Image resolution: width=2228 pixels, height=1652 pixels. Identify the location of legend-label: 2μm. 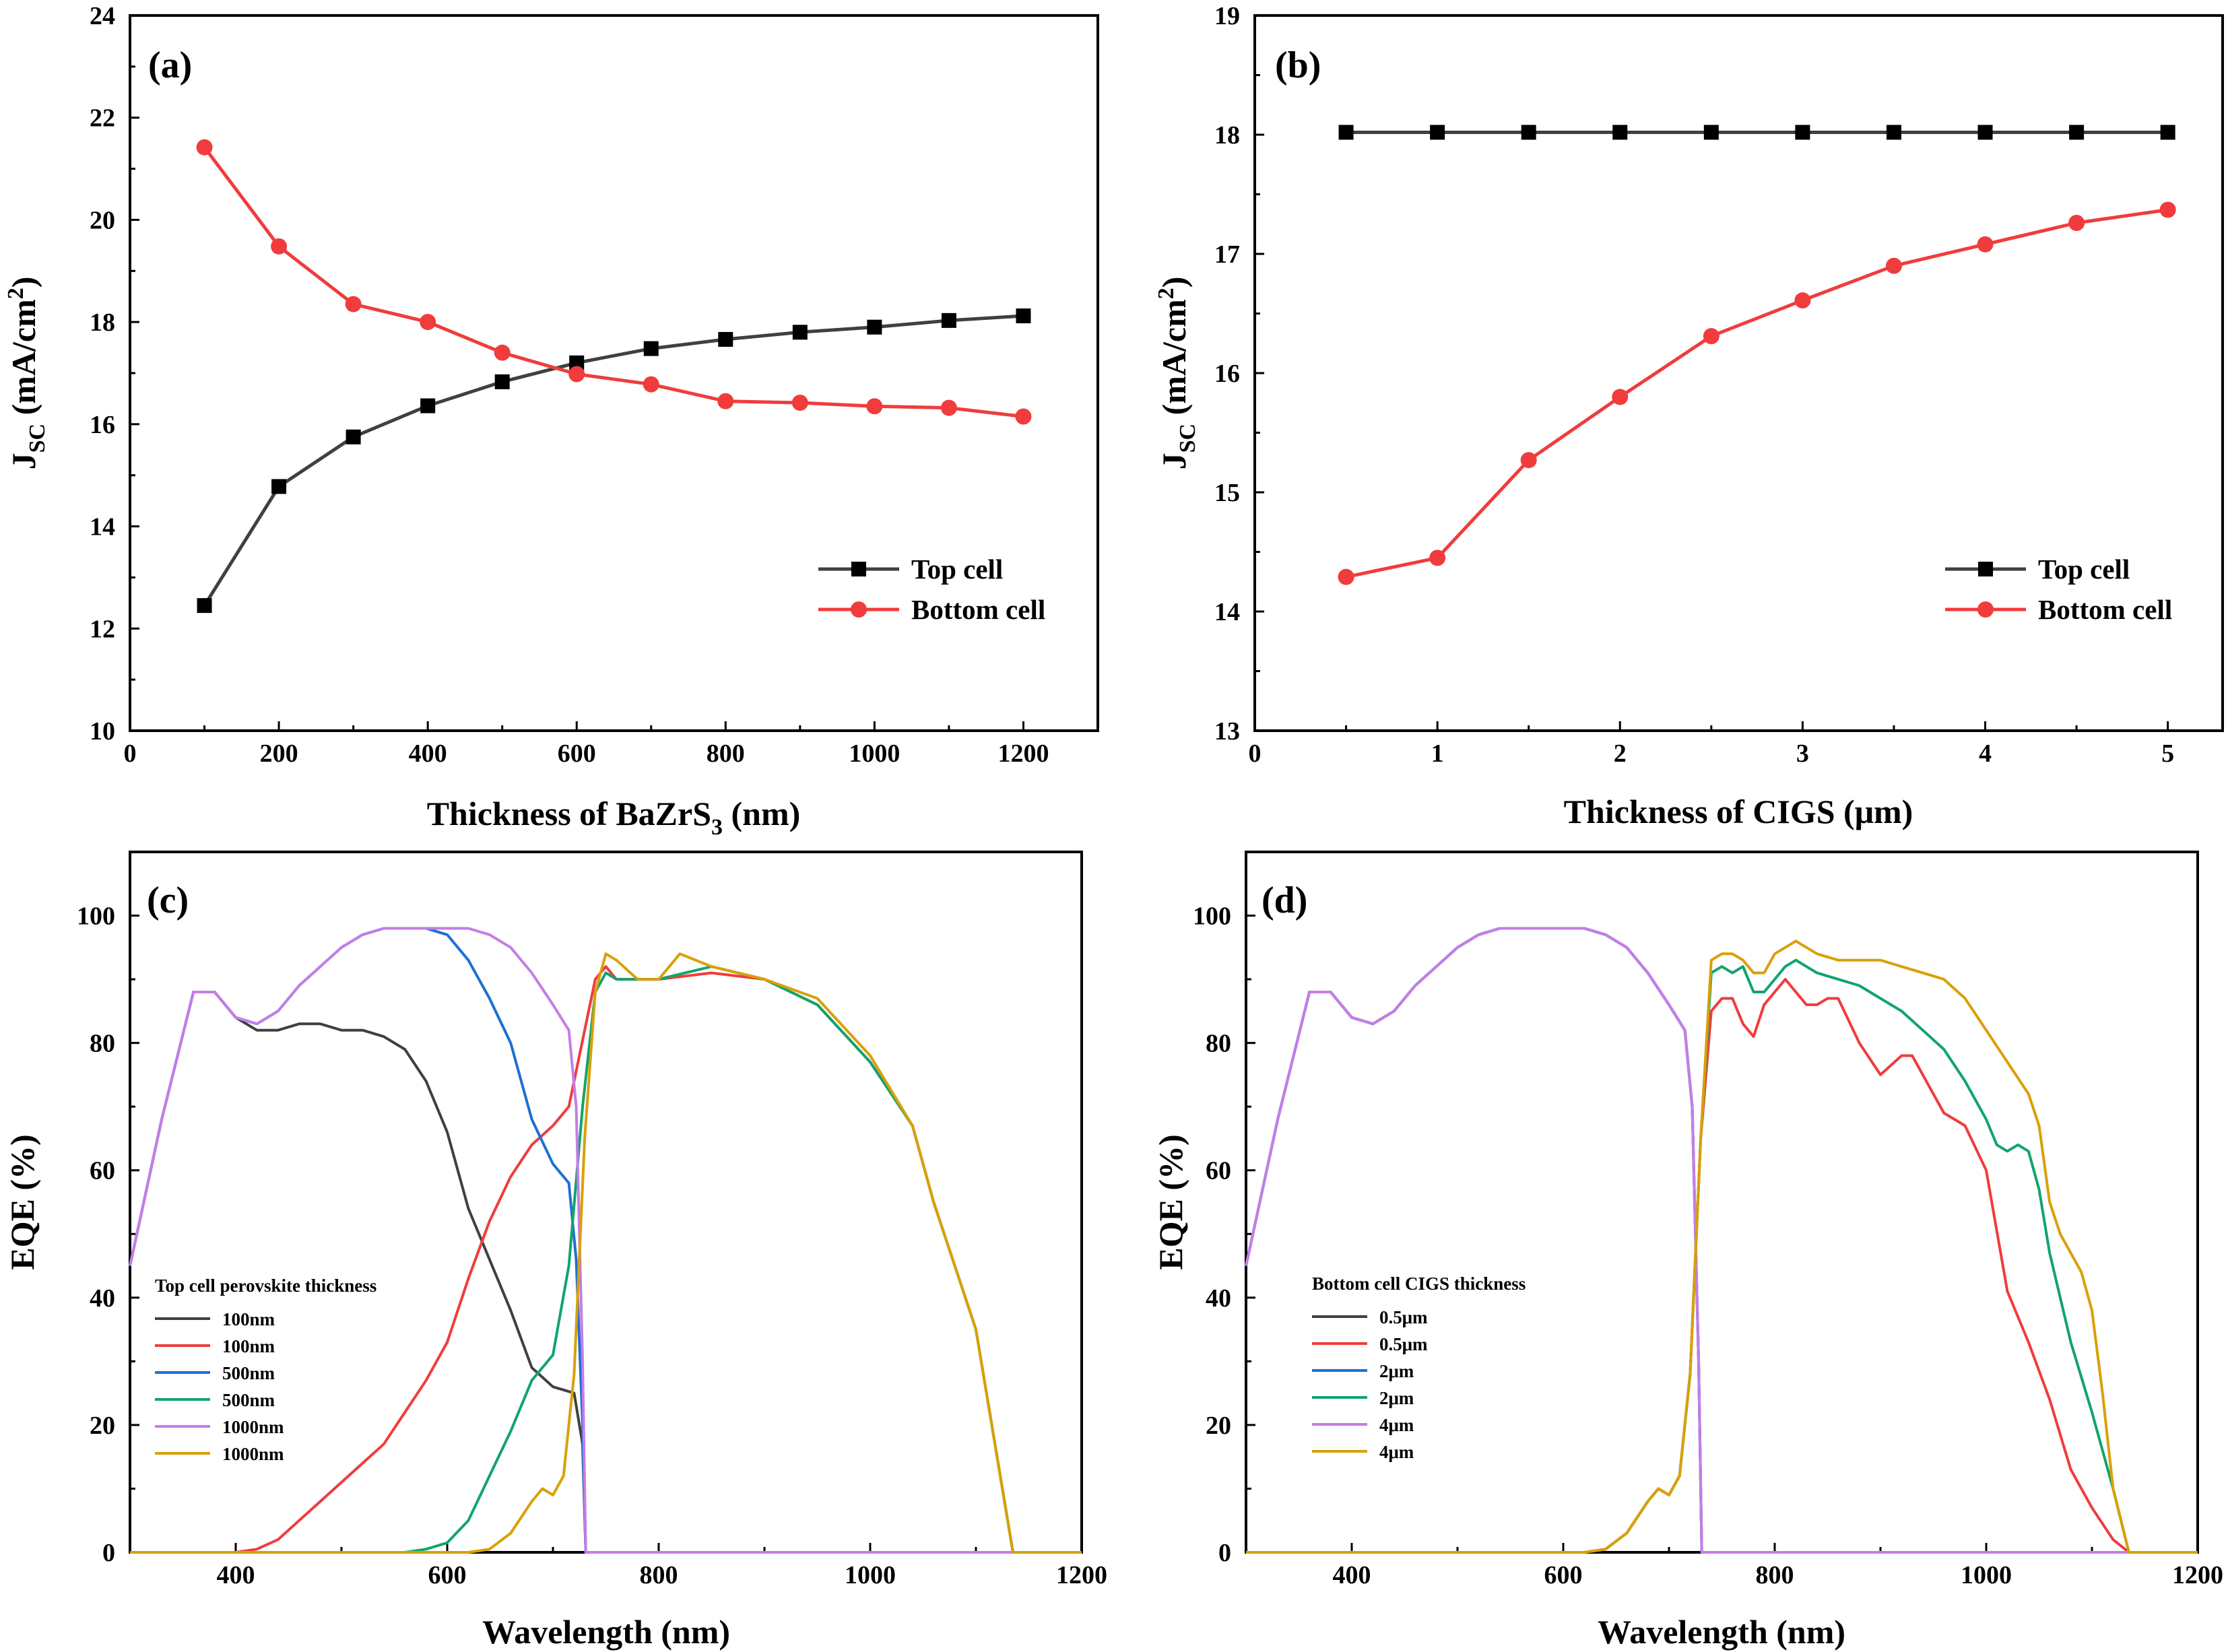
(1397, 1398).